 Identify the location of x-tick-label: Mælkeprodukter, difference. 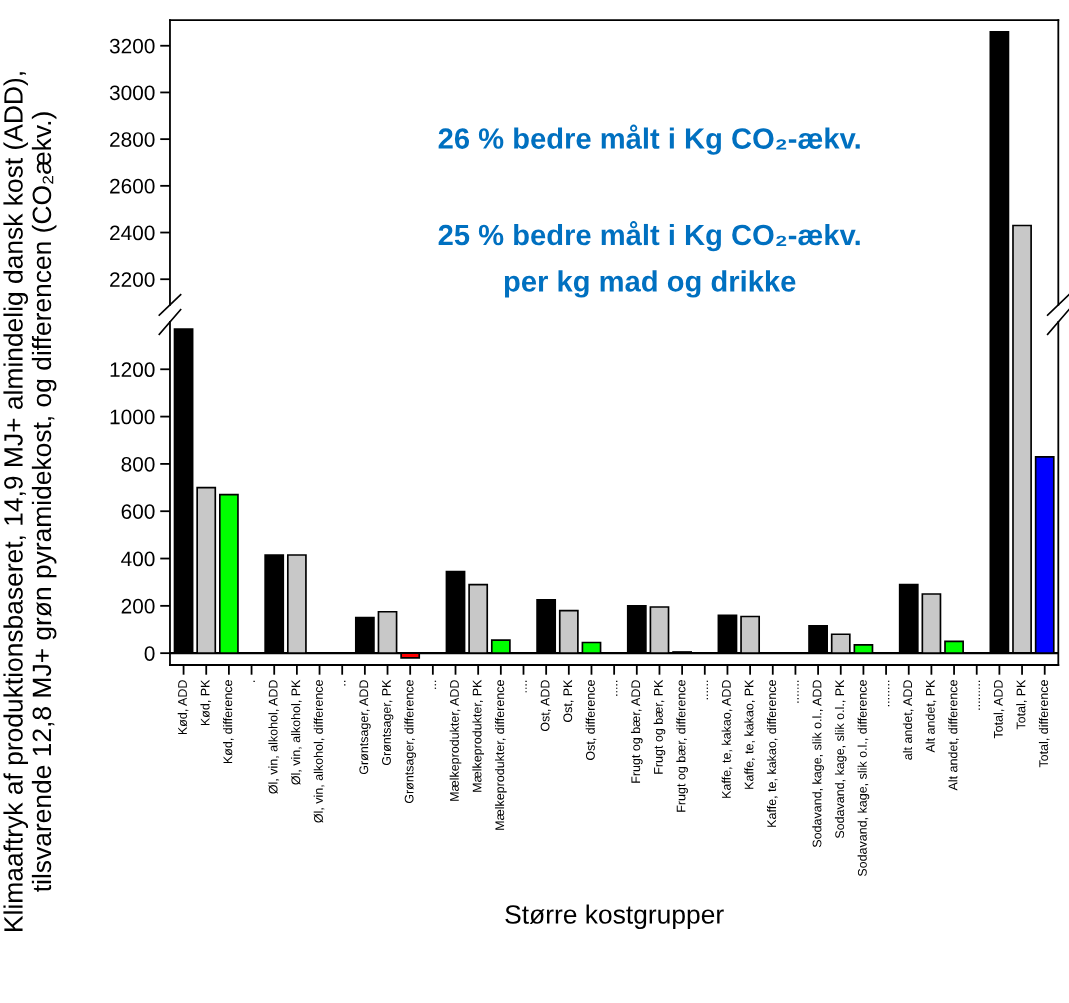
(501, 755).